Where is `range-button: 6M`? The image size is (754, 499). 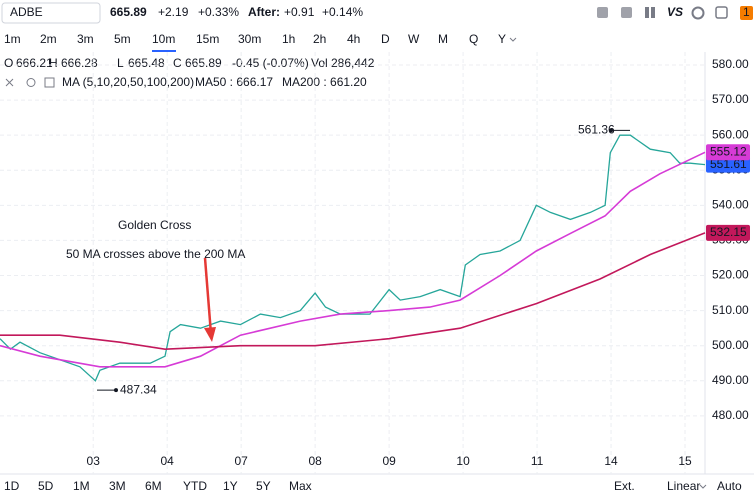
range-button: 6M is located at coordinates (153, 486).